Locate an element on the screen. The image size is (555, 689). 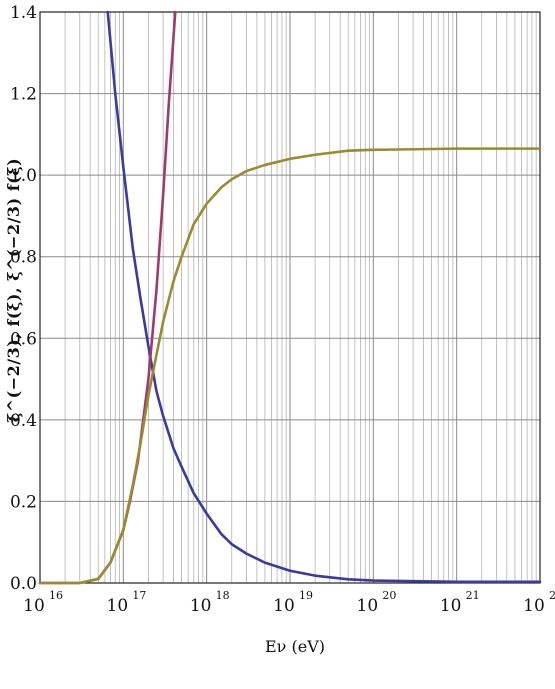
x-tick-exponent: 22 is located at coordinates (552, 595).